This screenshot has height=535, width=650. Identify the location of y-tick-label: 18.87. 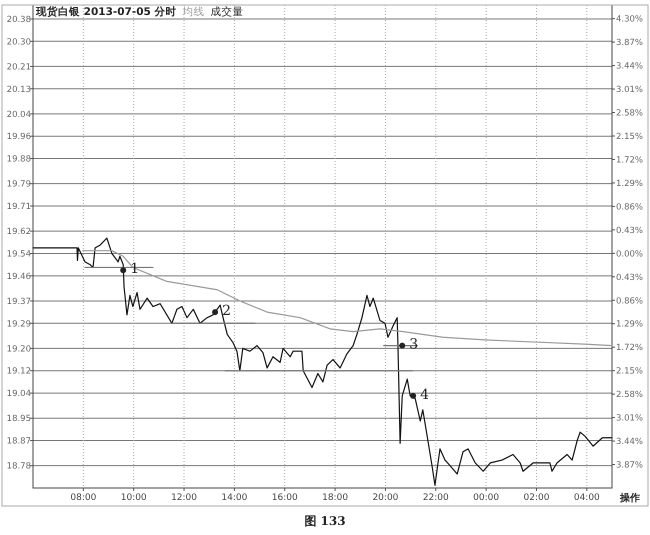
(18, 441).